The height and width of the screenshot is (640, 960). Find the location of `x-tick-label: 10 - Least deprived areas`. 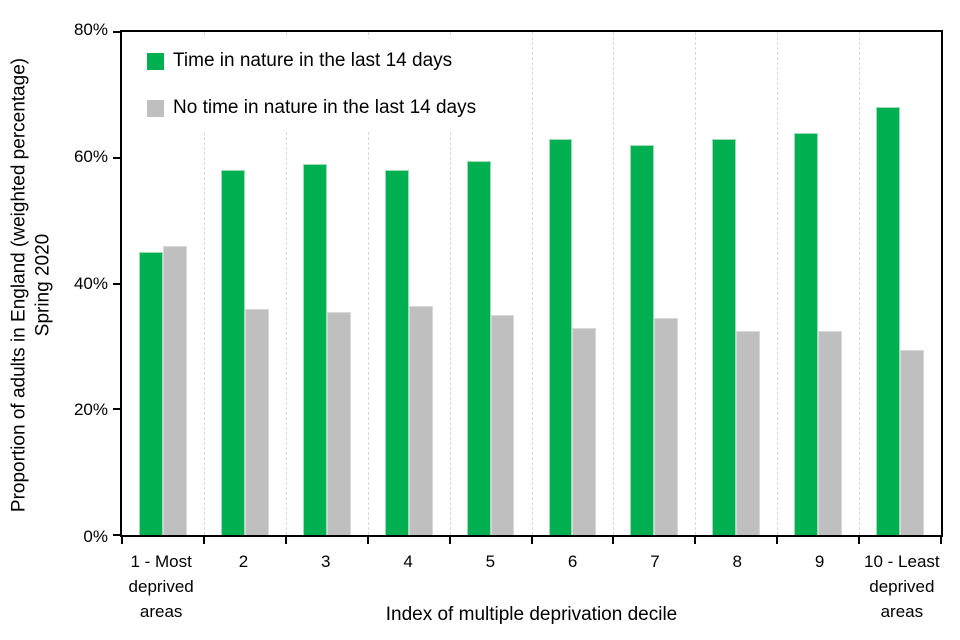

x-tick-label: 10 - Least deprived areas is located at coordinates (902, 586).